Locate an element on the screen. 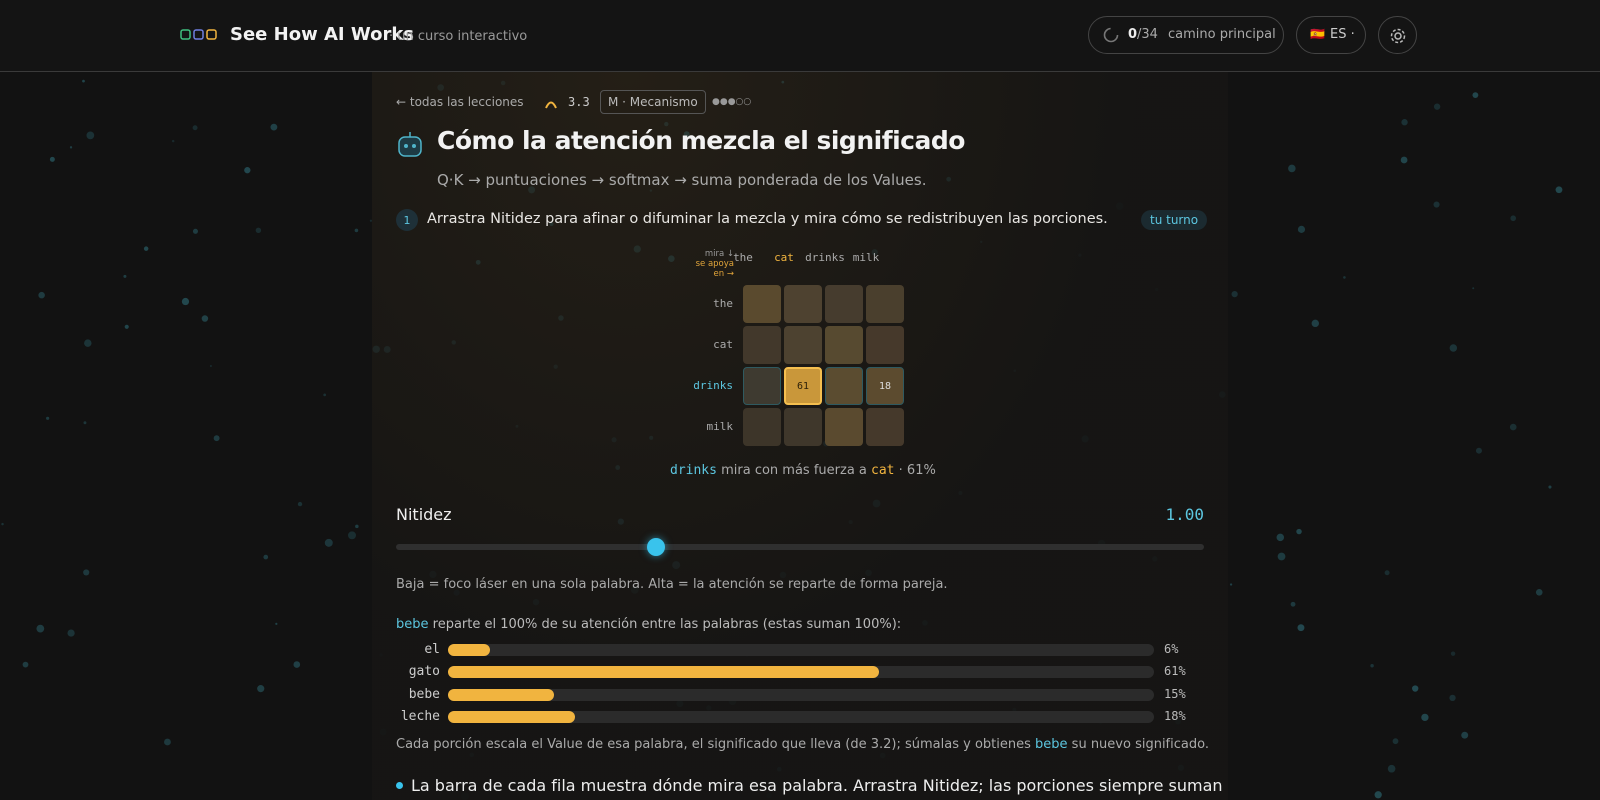  bar-value-label: 15% is located at coordinates (1175, 693).